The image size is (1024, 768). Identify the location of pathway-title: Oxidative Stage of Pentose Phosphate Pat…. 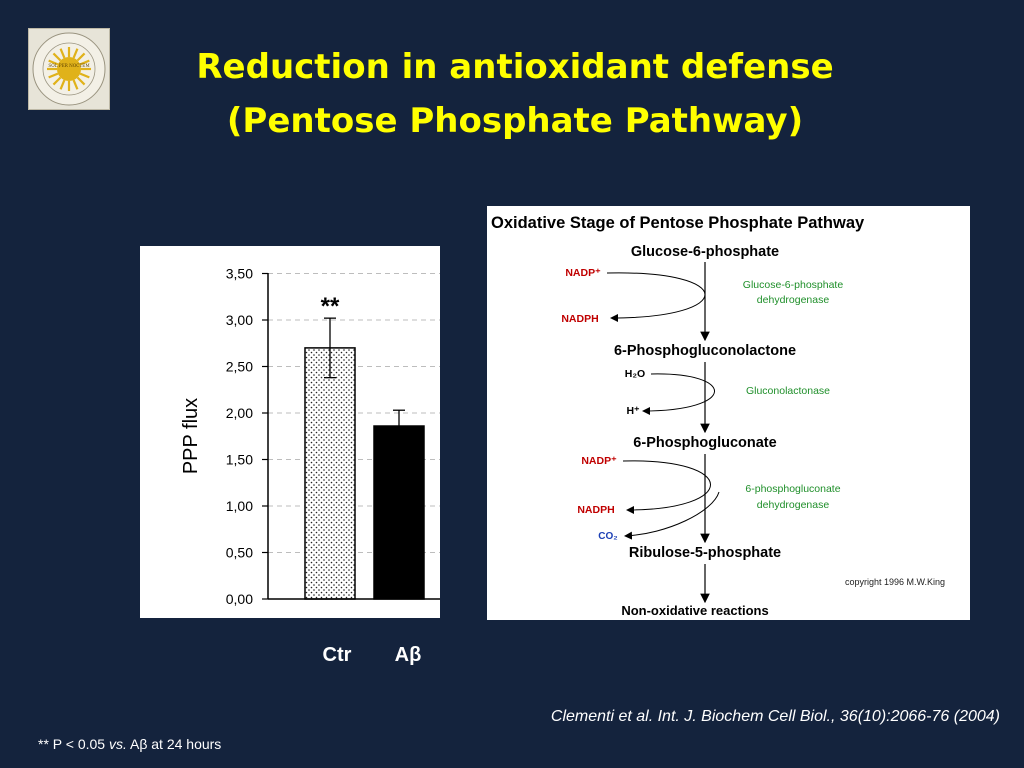
(678, 223).